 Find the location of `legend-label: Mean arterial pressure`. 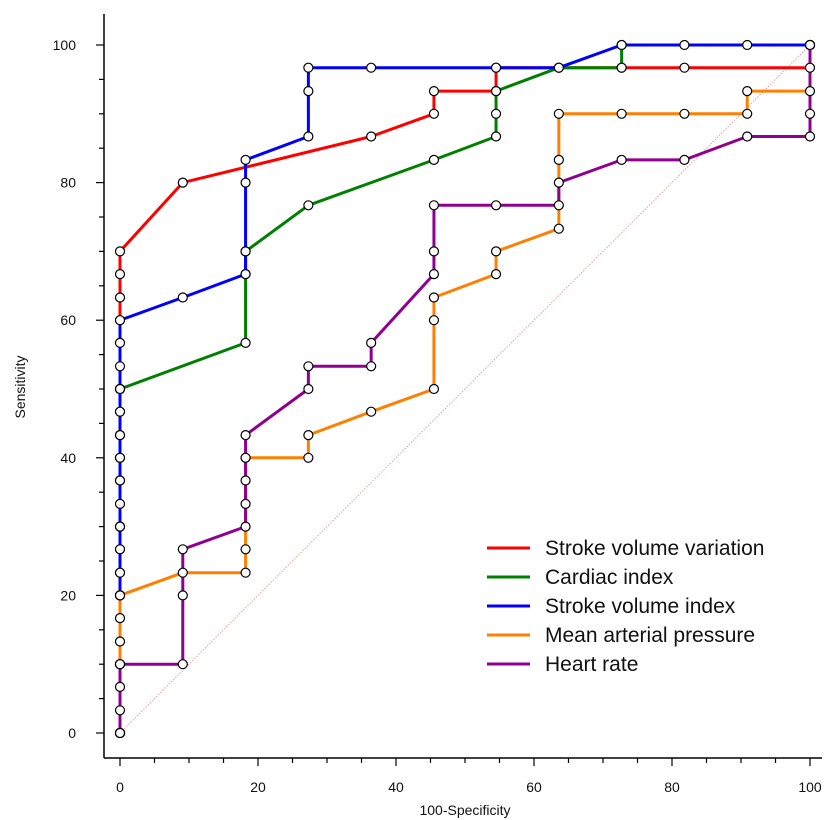

legend-label: Mean arterial pressure is located at coordinates (650, 635).